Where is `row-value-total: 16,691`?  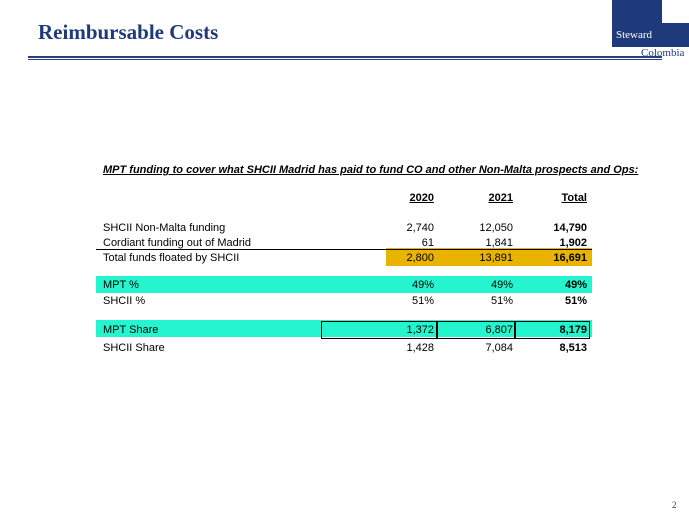
row-value-total: 16,691 is located at coordinates (570, 258).